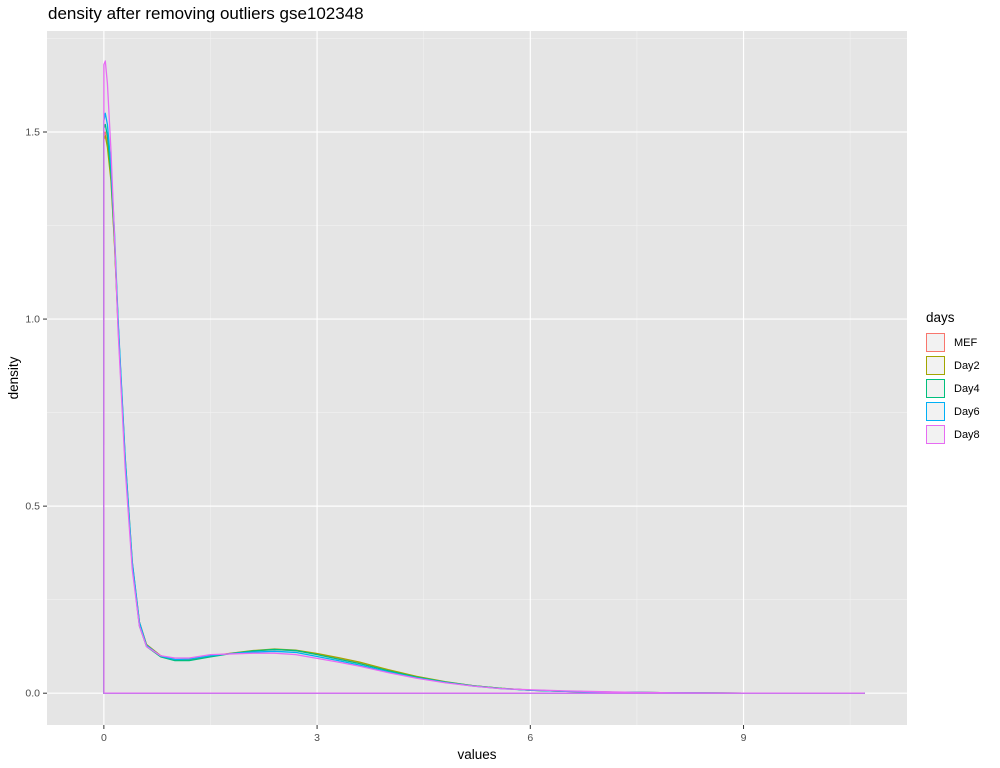 The height and width of the screenshot is (768, 1000). I want to click on legend-label: Day6, so click(967, 411).